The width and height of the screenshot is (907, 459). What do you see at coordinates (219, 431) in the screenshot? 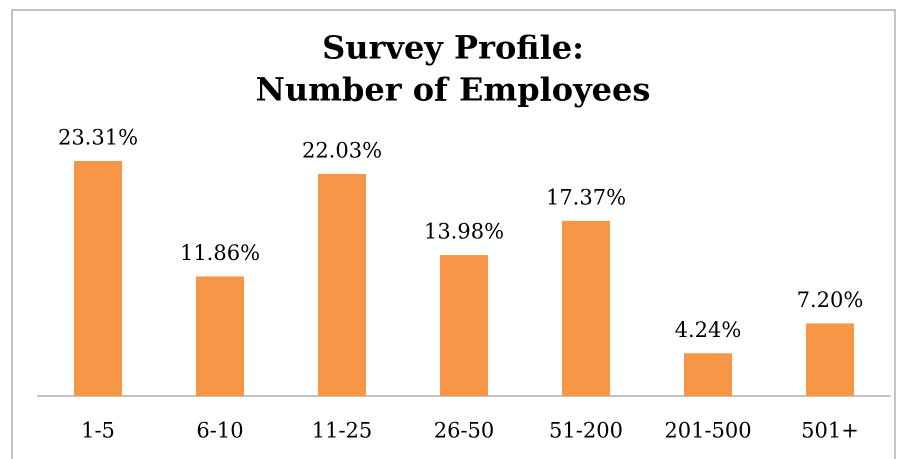
I see `x-tick-label: 6-10` at bounding box center [219, 431].